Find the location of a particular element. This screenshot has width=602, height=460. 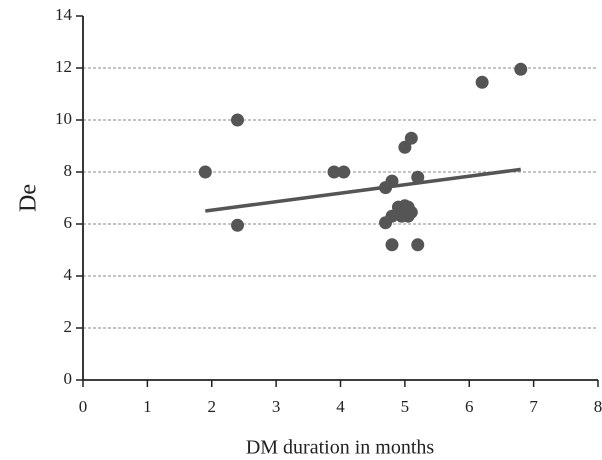

x-tick-label: 8 is located at coordinates (598, 406).